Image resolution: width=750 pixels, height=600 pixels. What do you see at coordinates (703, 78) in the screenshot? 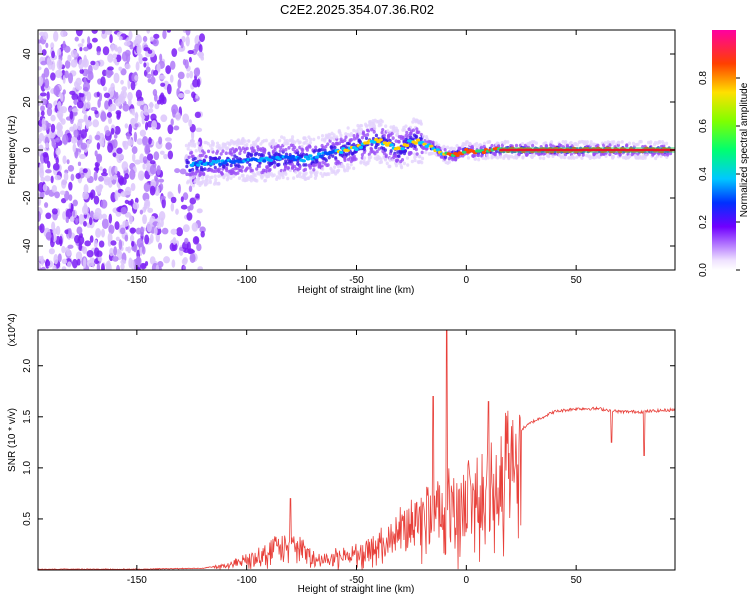
I see `colorbar-tick-label: 0.8` at bounding box center [703, 78].